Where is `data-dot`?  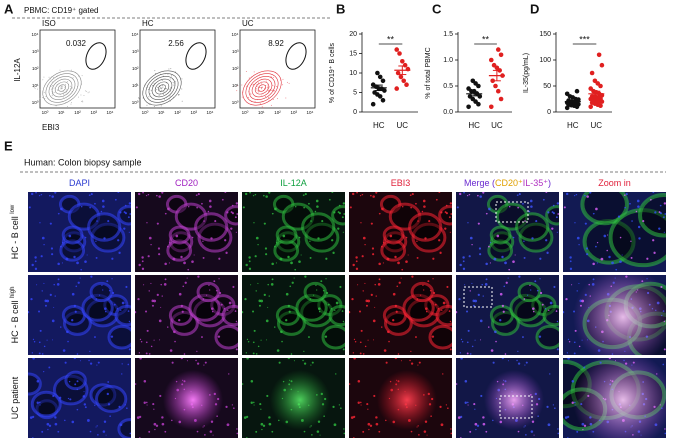 data-dot is located at coordinates (401, 77).